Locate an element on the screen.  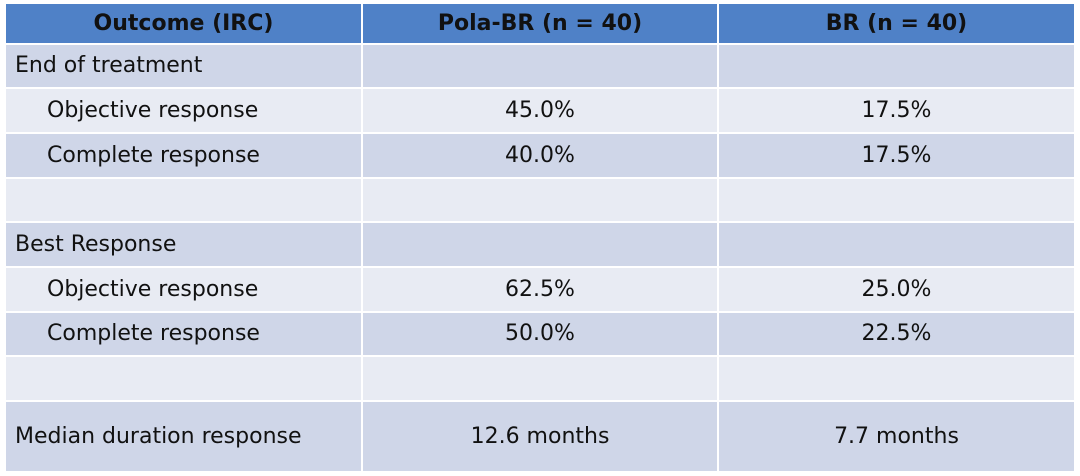
cell: 7.7 months is located at coordinates (896, 436).